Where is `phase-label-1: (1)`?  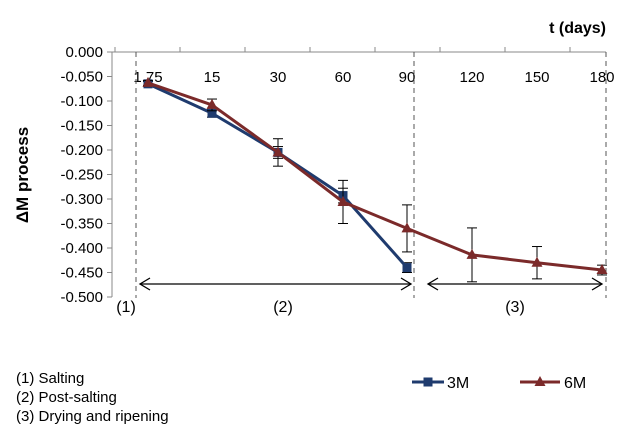
phase-label-1: (1) is located at coordinates (126, 307).